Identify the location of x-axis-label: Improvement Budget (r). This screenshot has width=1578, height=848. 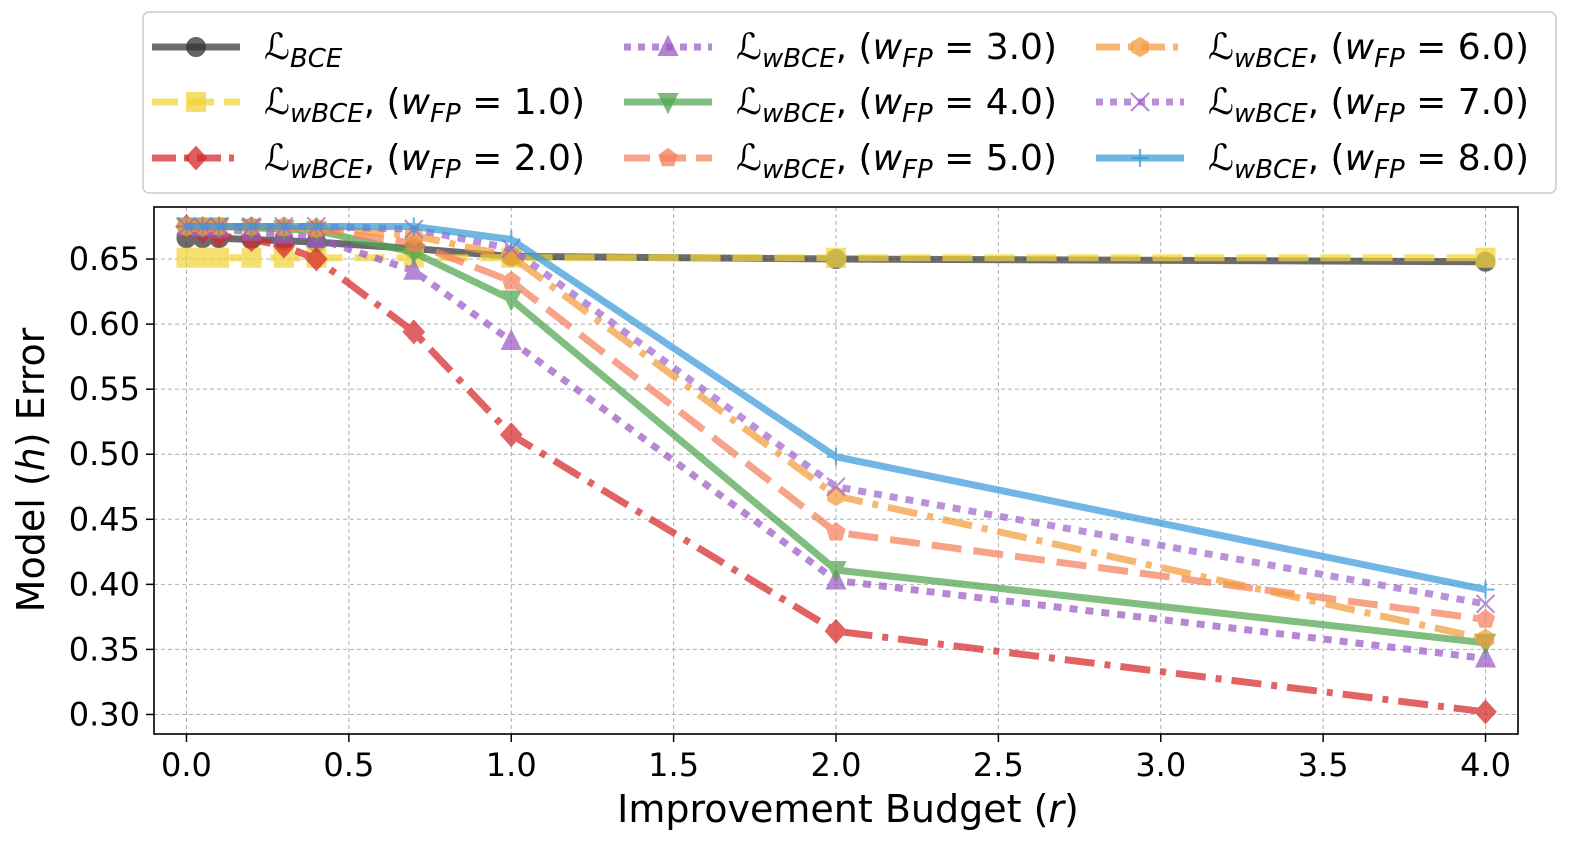
(848, 809).